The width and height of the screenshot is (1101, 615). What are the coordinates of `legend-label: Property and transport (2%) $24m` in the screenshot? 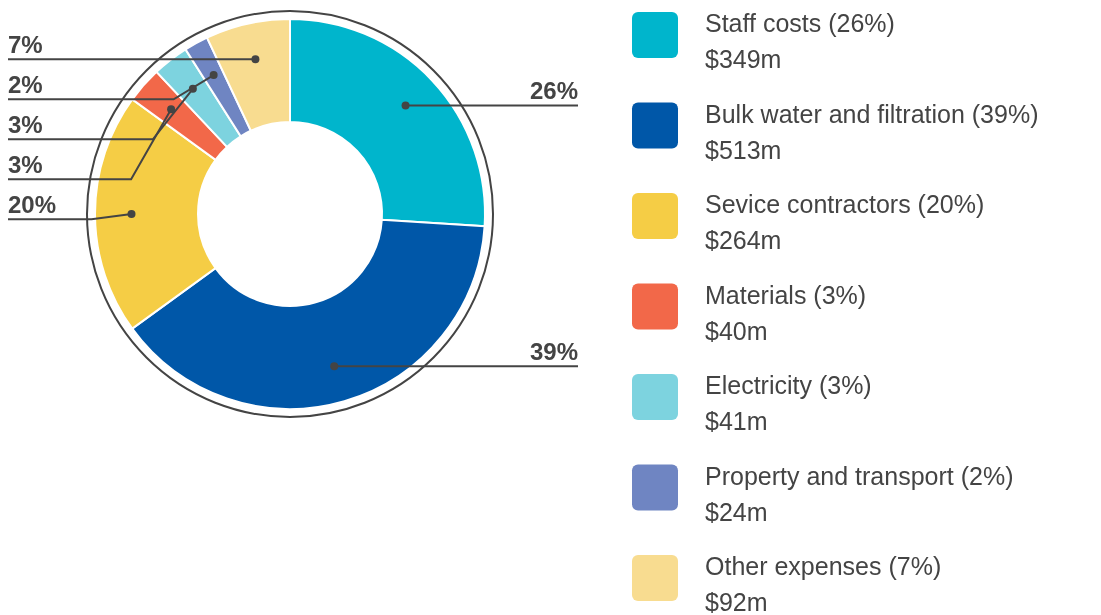 It's located at (859, 493).